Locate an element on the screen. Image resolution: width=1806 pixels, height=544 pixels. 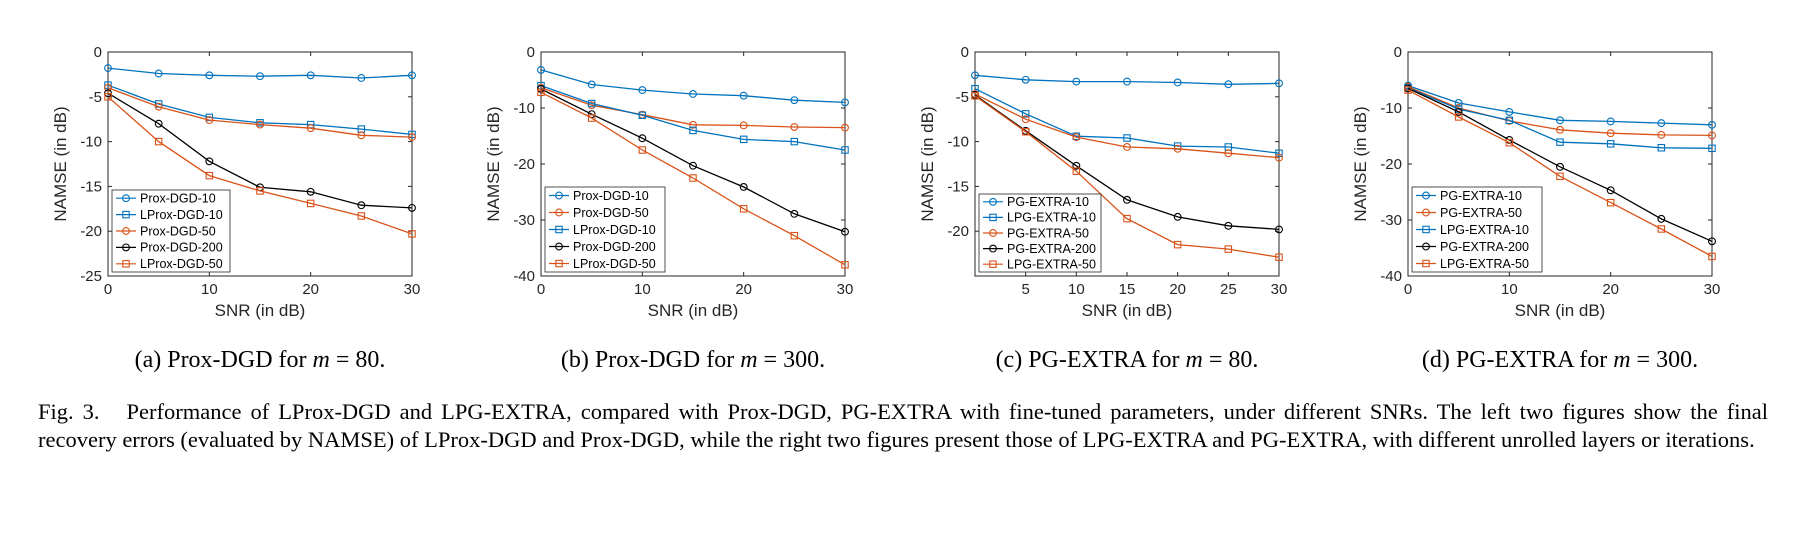
x-tick-label: 25 is located at coordinates (1228, 289).